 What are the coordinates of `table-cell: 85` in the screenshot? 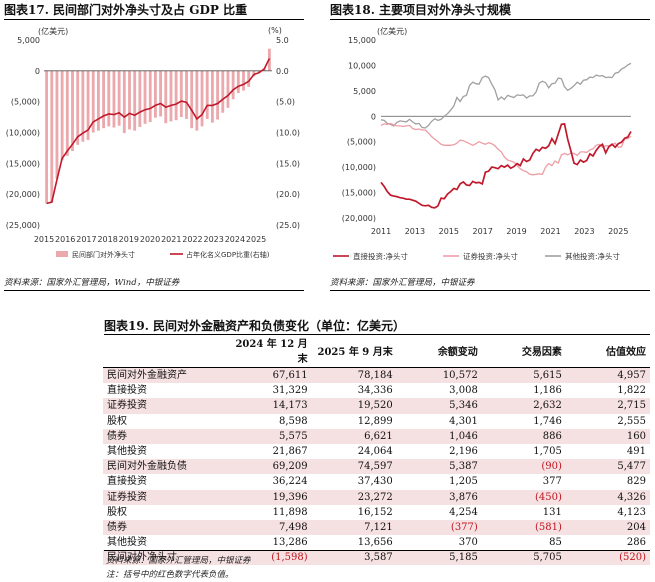 It's located at (555, 543).